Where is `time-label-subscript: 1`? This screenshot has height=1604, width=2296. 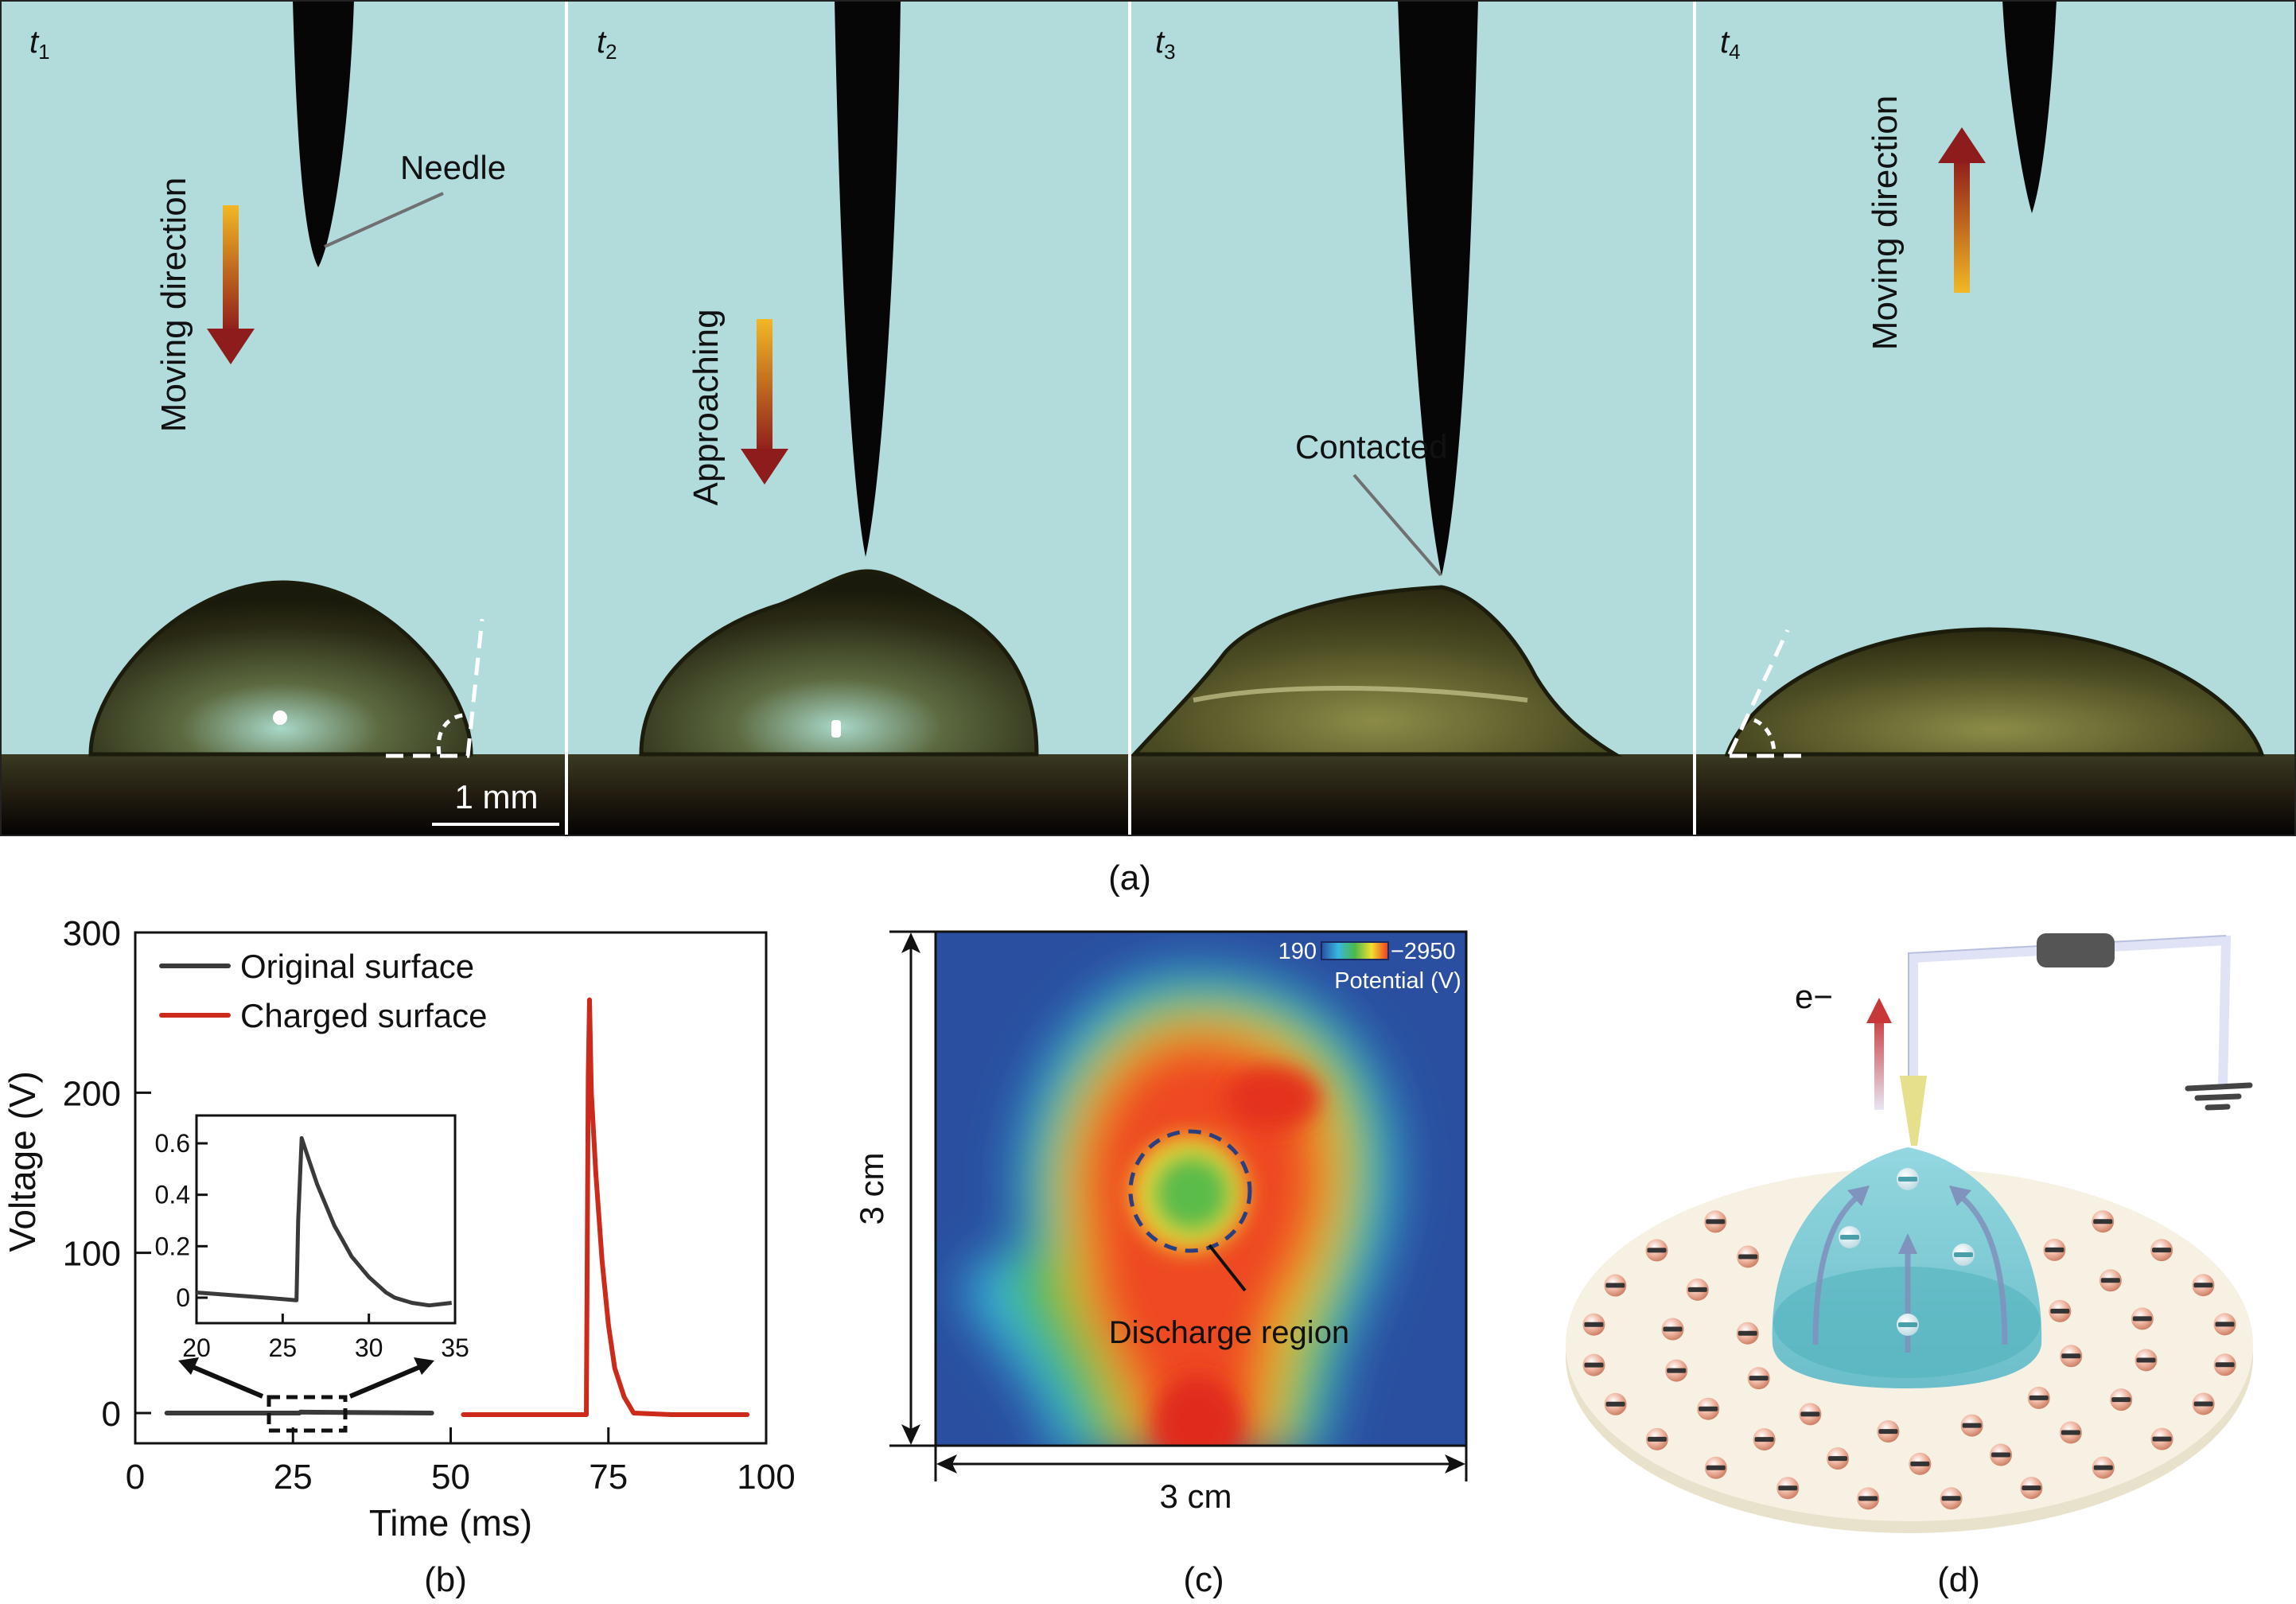 time-label-subscript: 1 is located at coordinates (43, 52).